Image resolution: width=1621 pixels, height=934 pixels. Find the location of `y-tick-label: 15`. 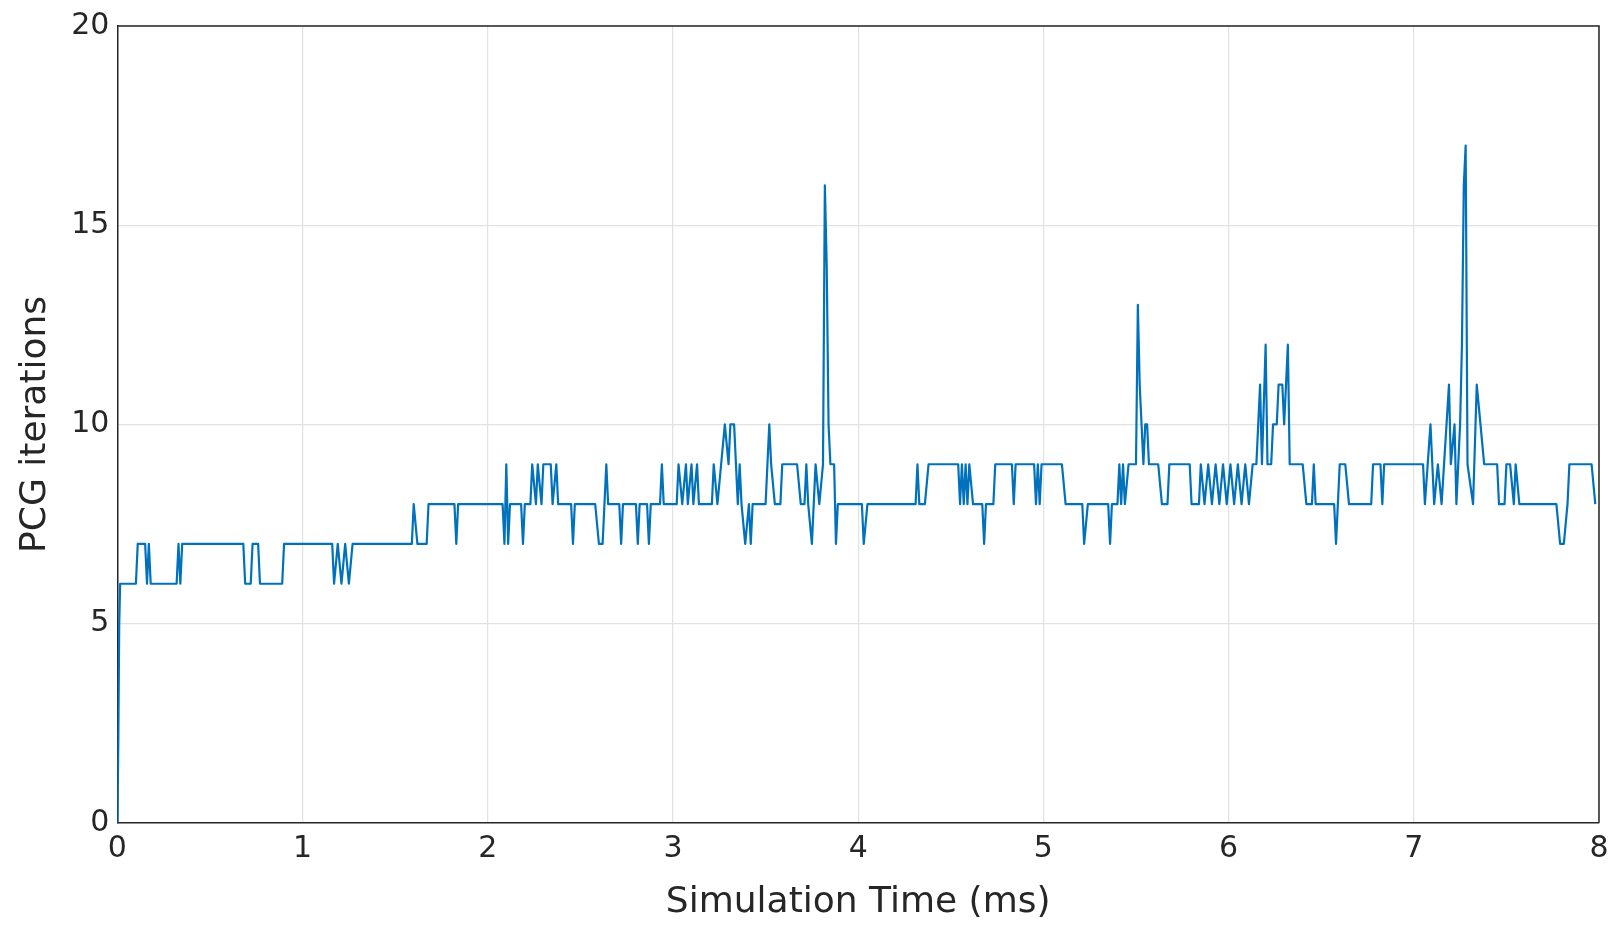

y-tick-label: 15 is located at coordinates (90, 222).